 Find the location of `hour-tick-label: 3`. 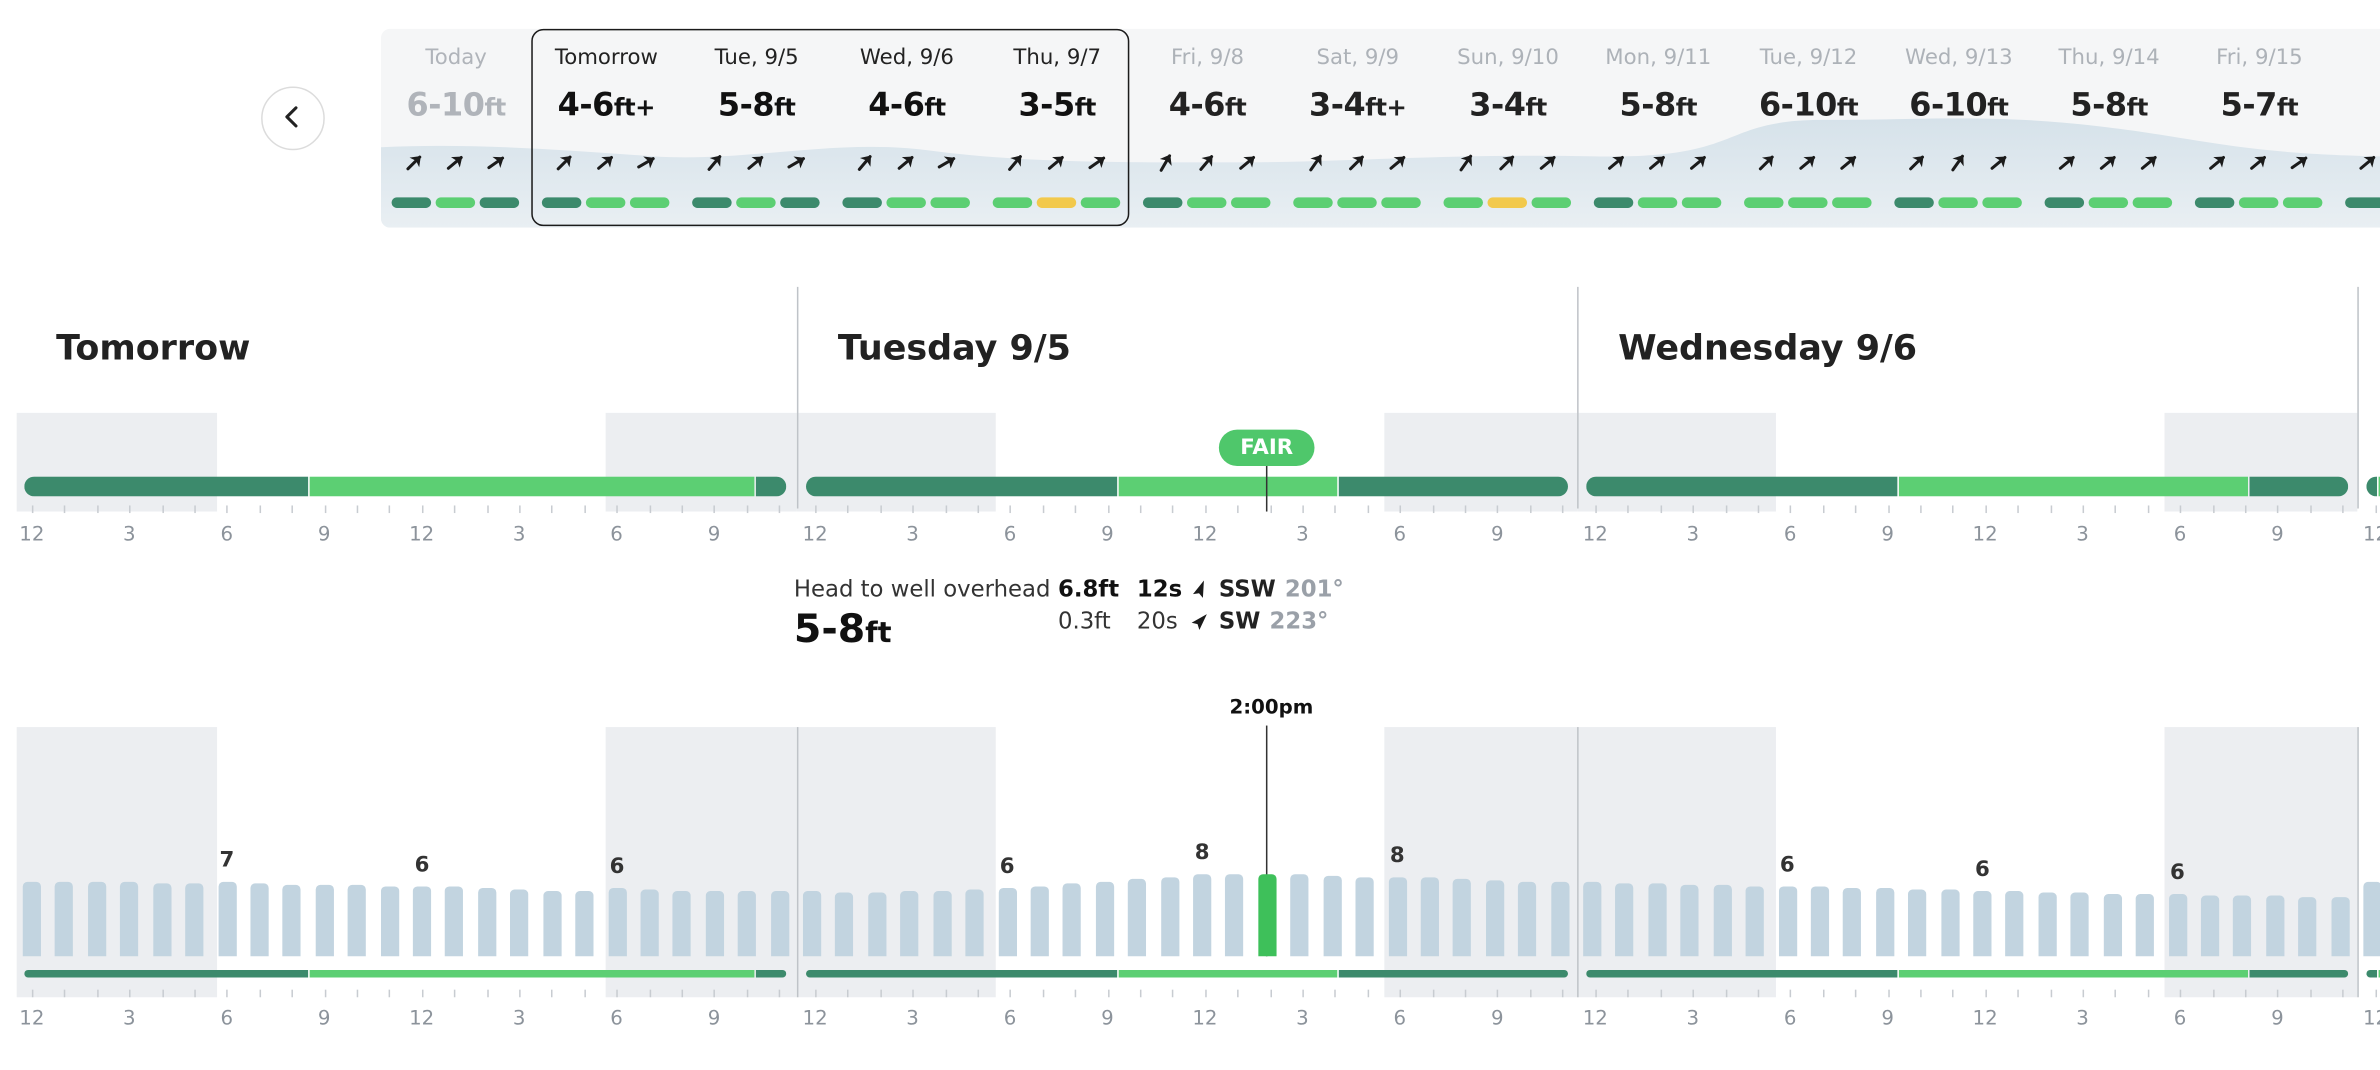

hour-tick-label: 3 is located at coordinates (519, 535).